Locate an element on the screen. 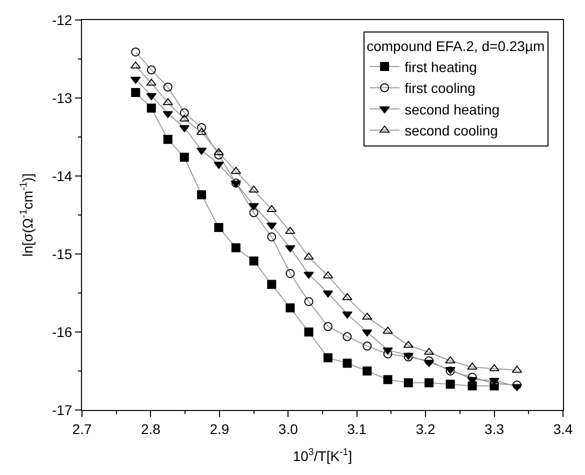  x-axis-title: 10$^{3}$/T[K$^{-1}$] is located at coordinates (322, 455).